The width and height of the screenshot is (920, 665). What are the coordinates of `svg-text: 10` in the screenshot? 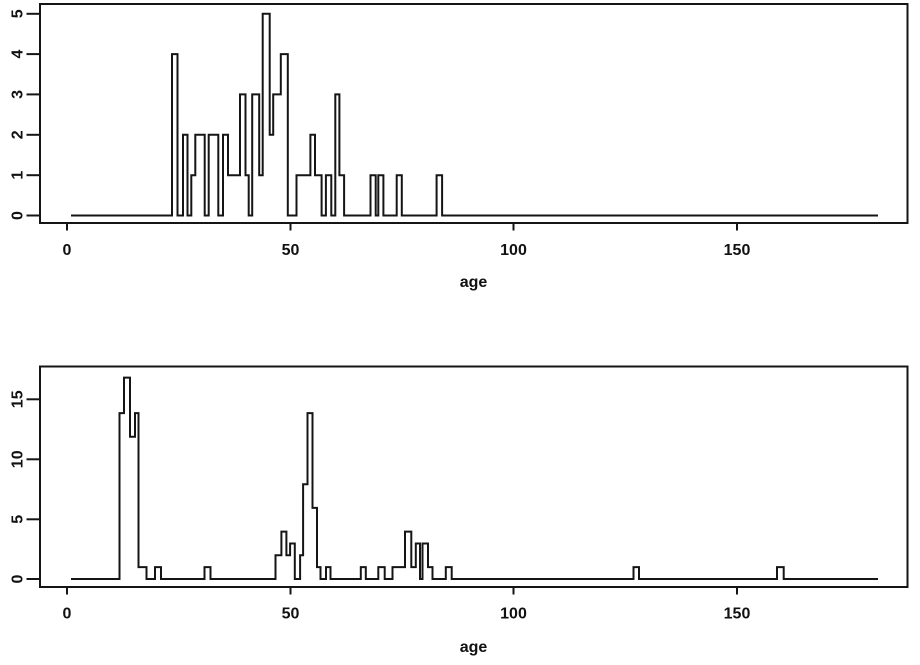 It's located at (18, 459).